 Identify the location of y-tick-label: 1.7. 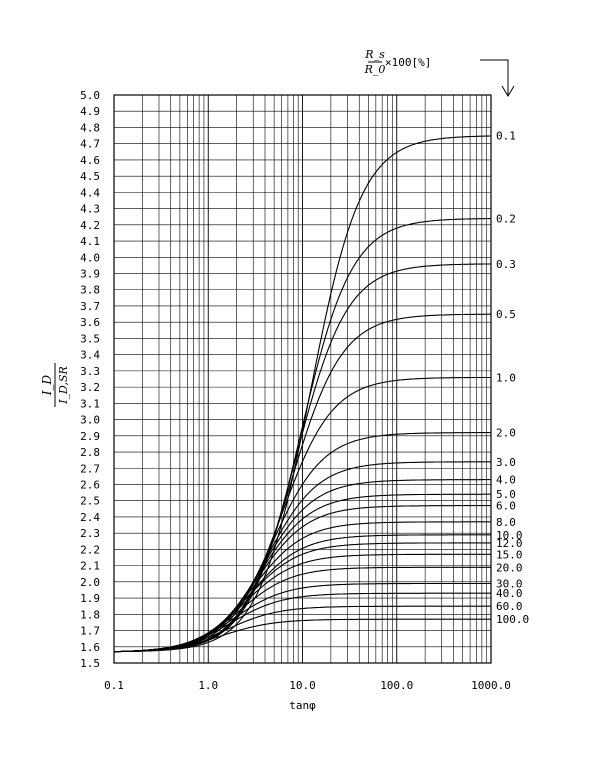
(90, 631).